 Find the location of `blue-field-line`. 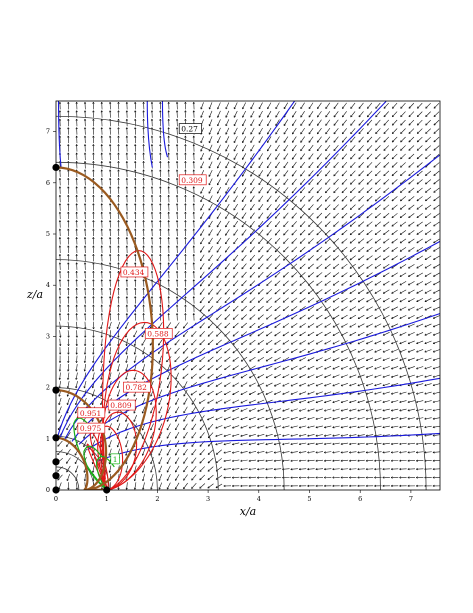

blue-field-line is located at coordinates (263, 414).